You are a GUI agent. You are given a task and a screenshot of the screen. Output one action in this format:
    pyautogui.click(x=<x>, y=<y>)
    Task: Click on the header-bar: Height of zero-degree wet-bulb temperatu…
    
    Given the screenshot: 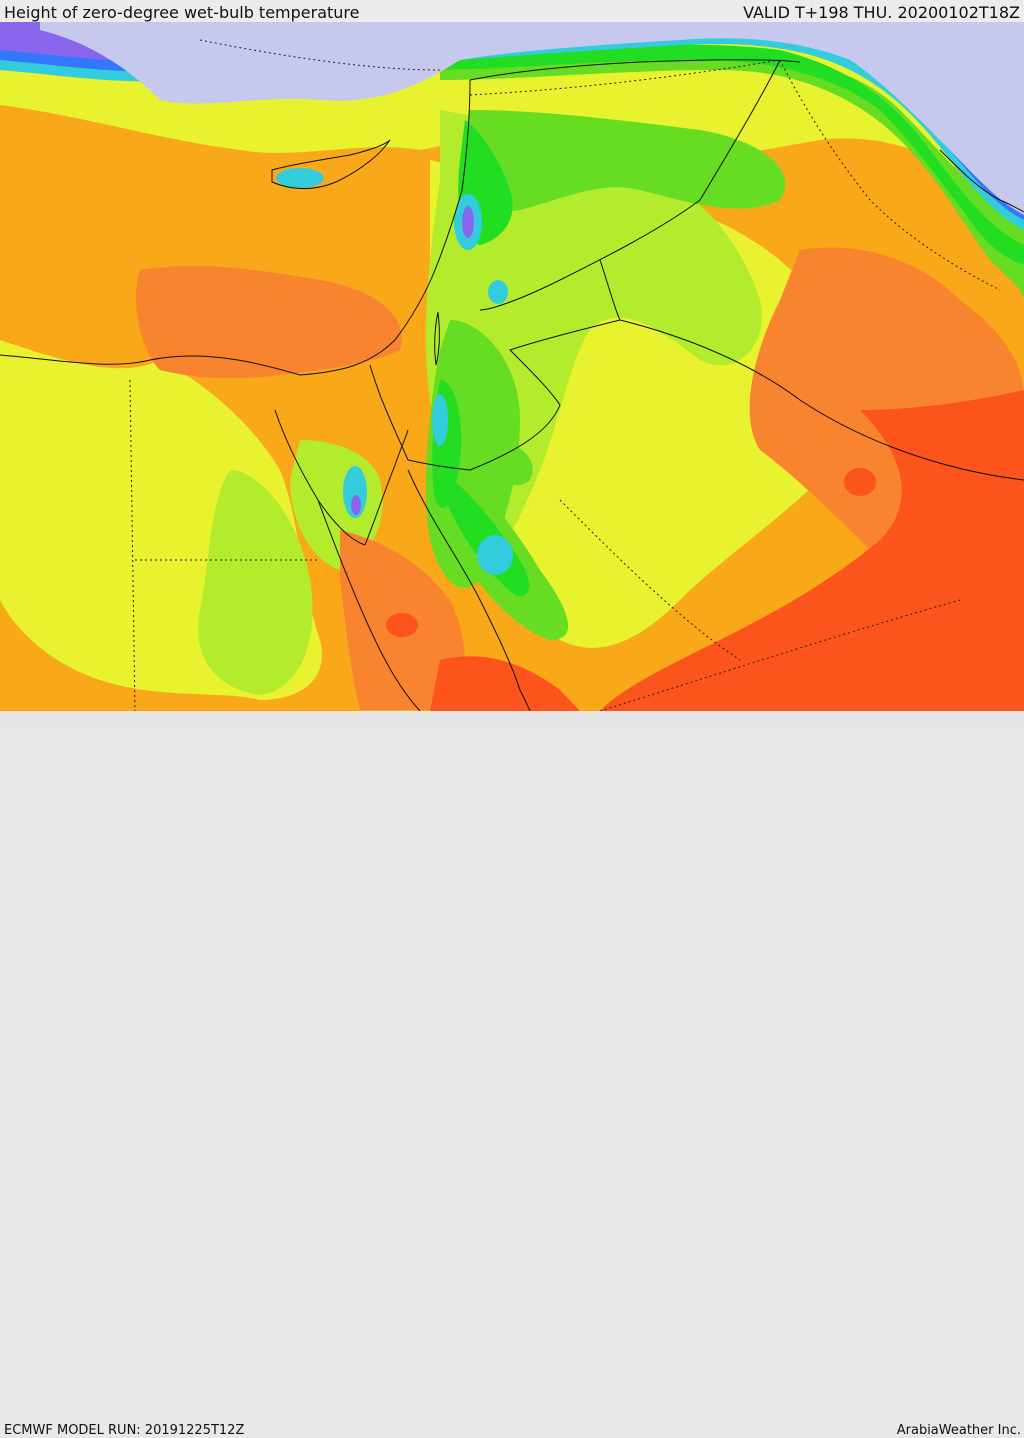 What is the action you would take?
    pyautogui.click(x=512, y=11)
    